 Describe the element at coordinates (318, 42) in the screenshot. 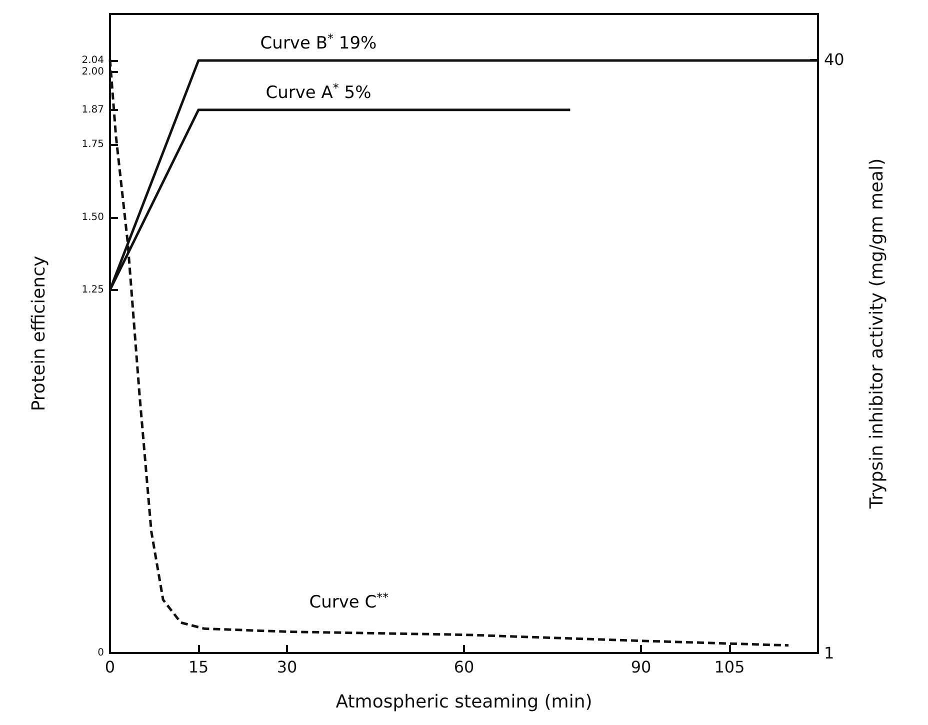

I see `series-label: Curve B* 19%` at that location.